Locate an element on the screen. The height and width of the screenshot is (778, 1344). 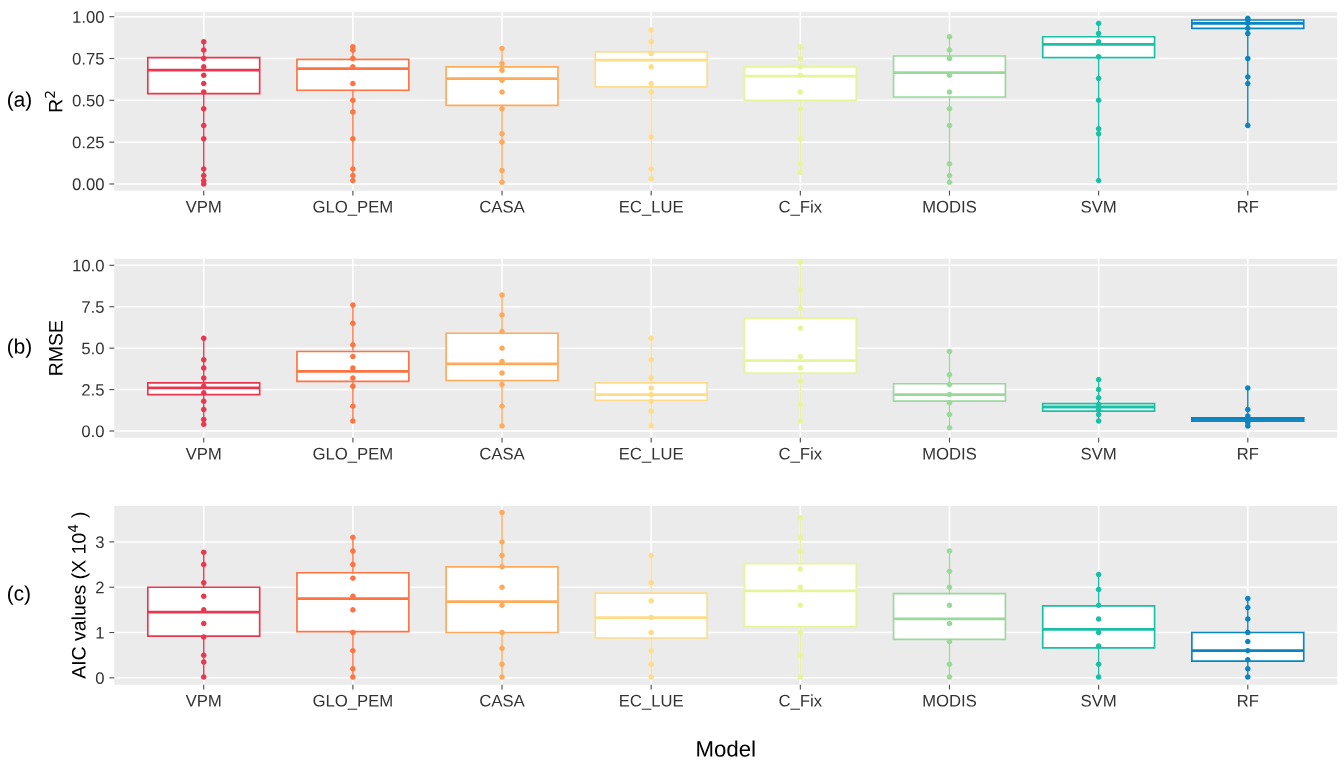
y-tick-label: 0.00 is located at coordinates (88, 184).